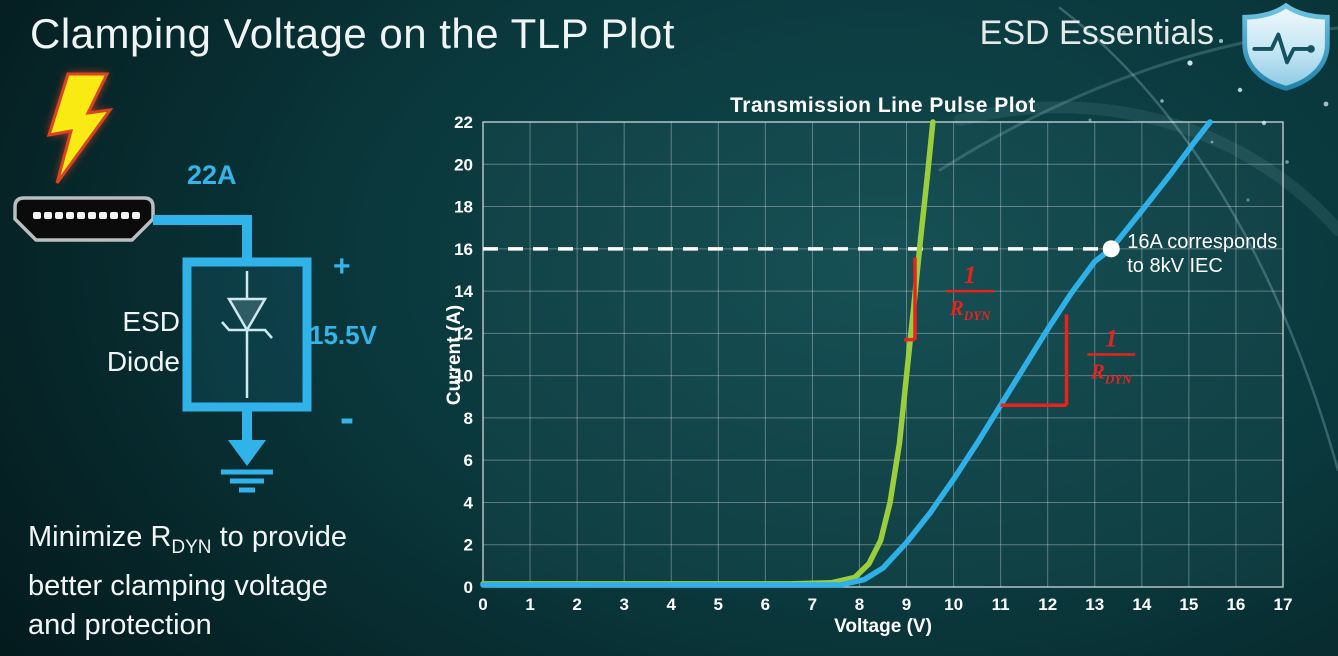  I want to click on x-tick-label: 2, so click(576, 604).